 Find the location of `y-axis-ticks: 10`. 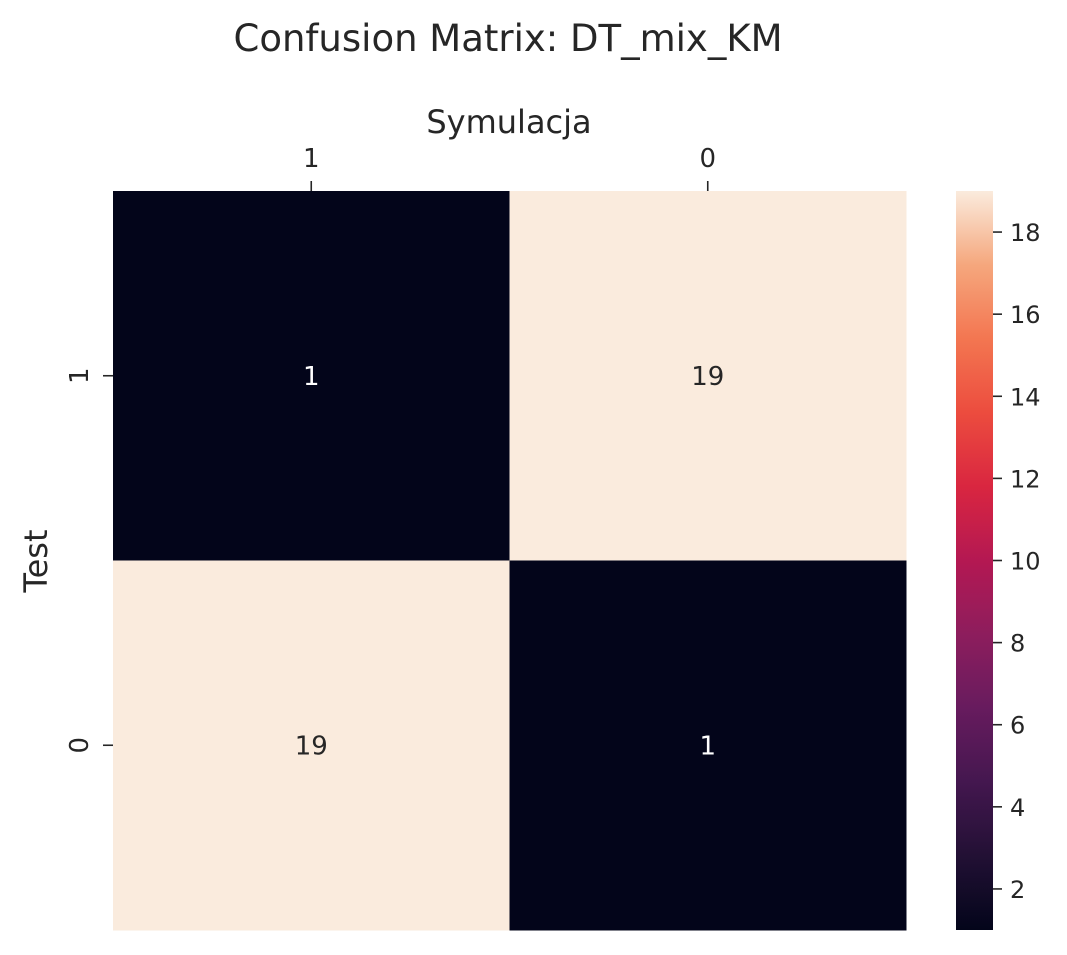

y-axis-ticks: 10 is located at coordinates (89, 560).